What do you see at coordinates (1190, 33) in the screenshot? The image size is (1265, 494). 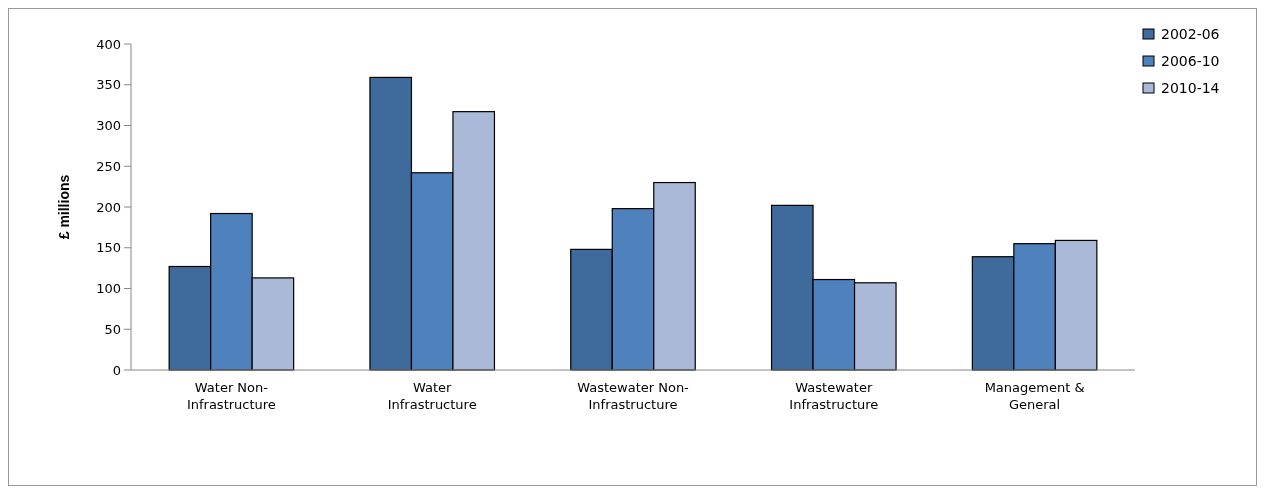 I see `legend-label: 2002-06` at bounding box center [1190, 33].